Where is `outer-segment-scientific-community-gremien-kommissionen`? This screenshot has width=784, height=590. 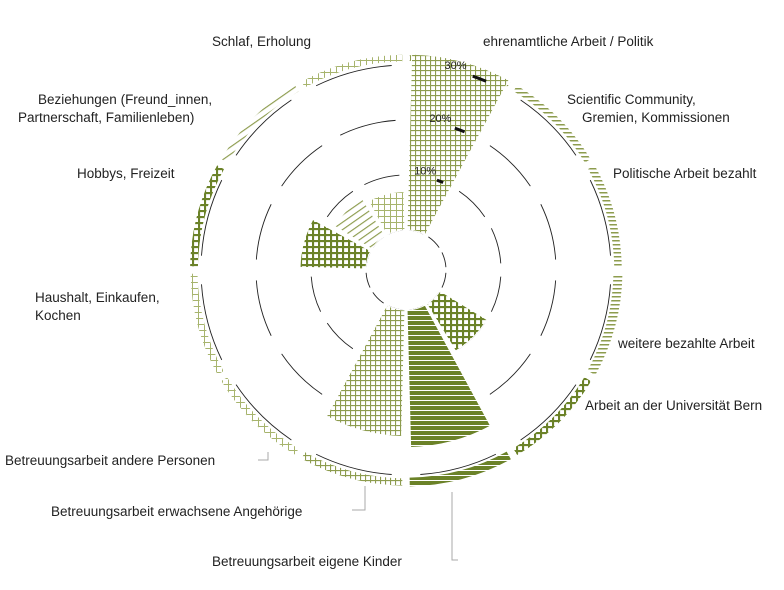 outer-segment-scientific-community-gremien-kommissionen is located at coordinates (605, 216).